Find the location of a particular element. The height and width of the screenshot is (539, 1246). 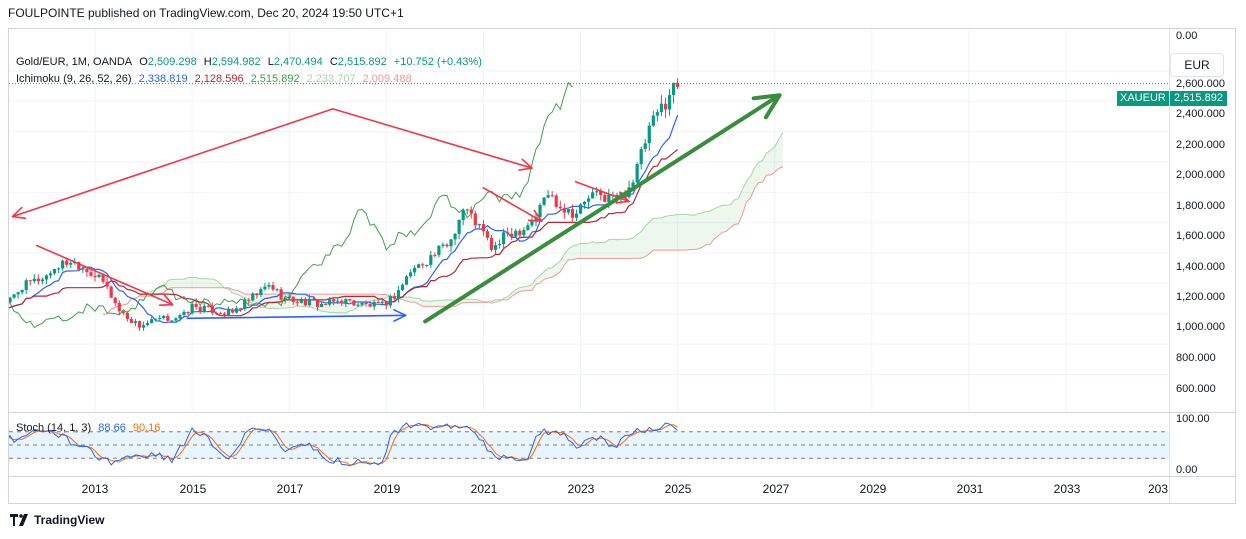

red-arrow-head is located at coordinates (525, 164).